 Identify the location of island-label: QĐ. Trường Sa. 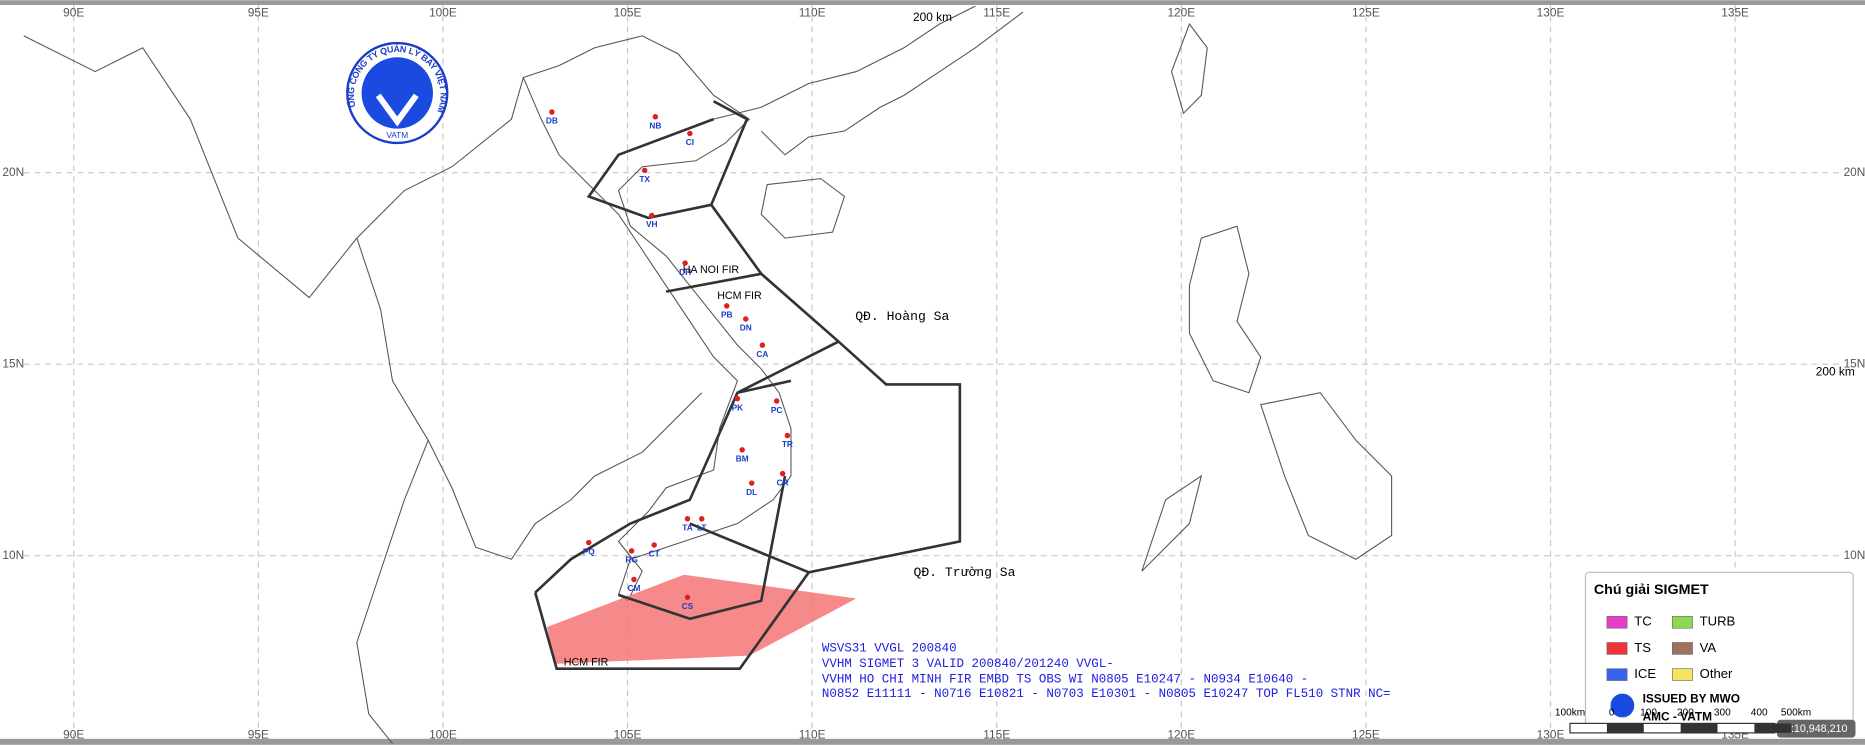
(964, 572).